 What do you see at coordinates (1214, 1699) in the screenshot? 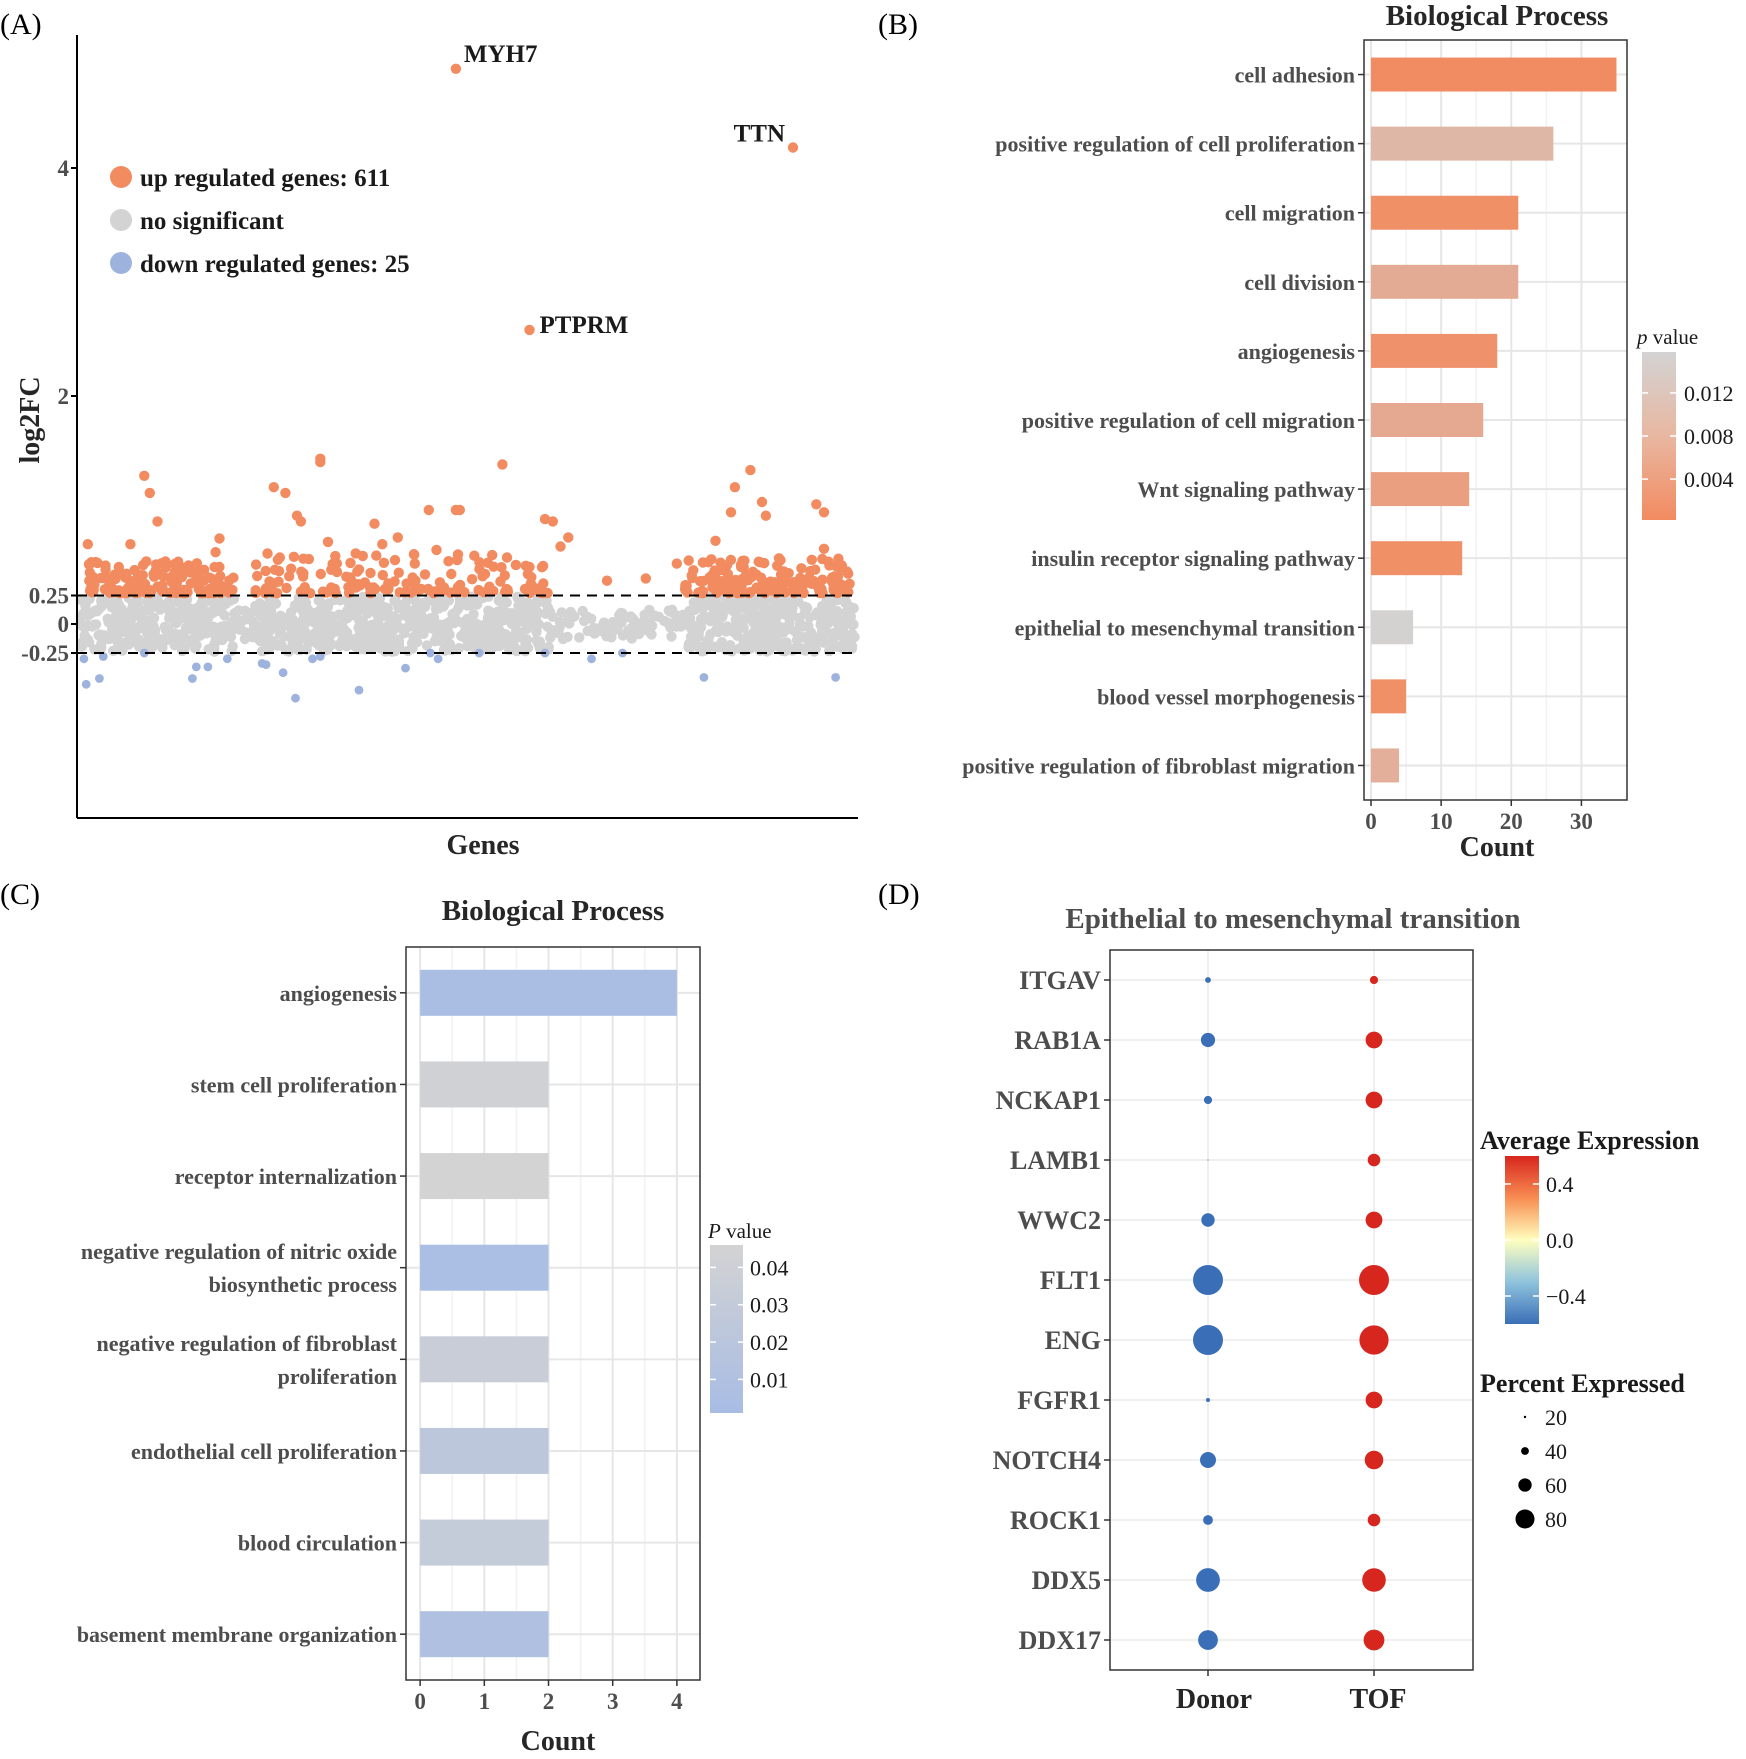
I see `group-label: Donor` at bounding box center [1214, 1699].